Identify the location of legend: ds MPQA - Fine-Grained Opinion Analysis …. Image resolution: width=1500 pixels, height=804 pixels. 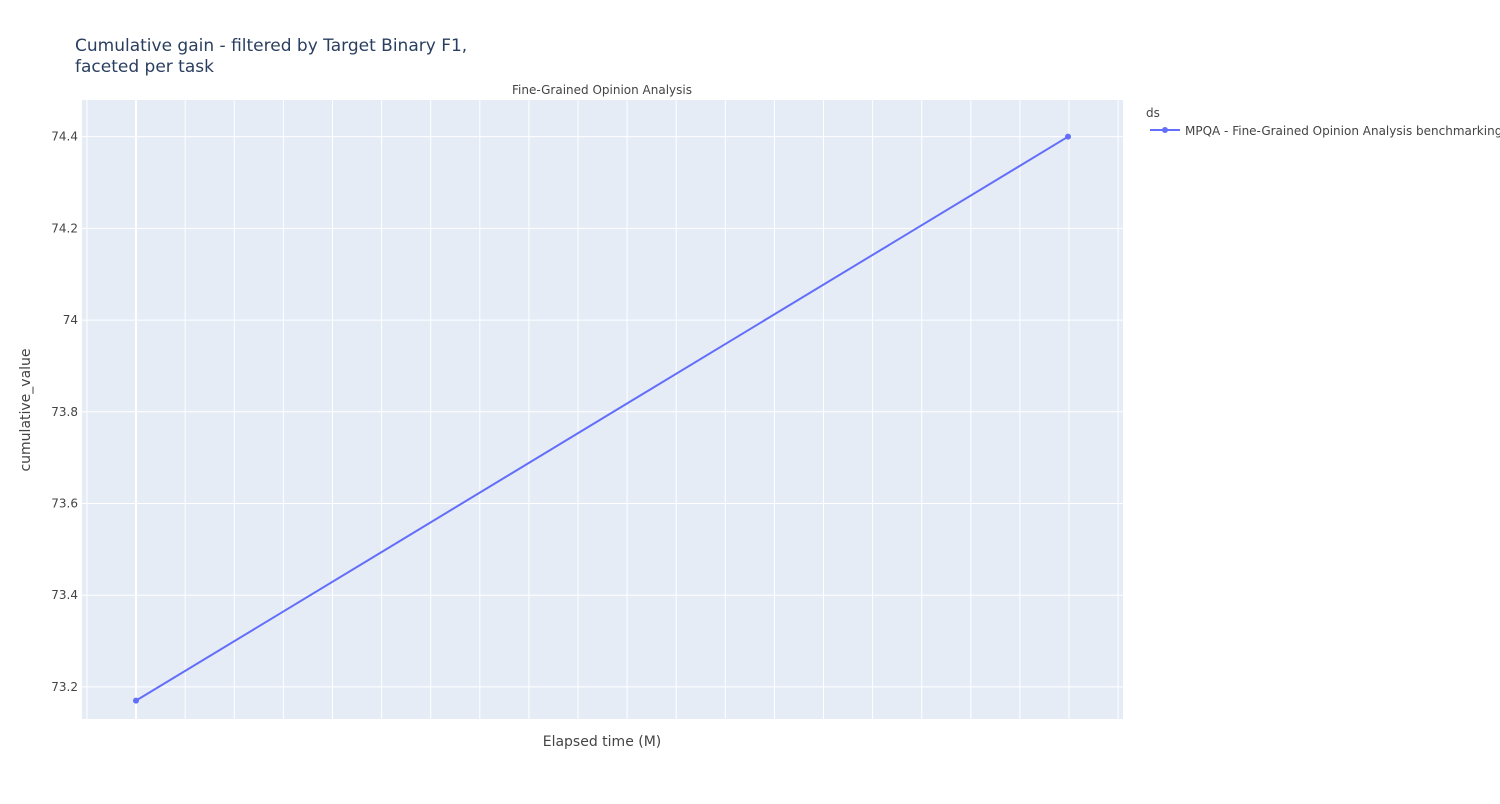
(1323, 122).